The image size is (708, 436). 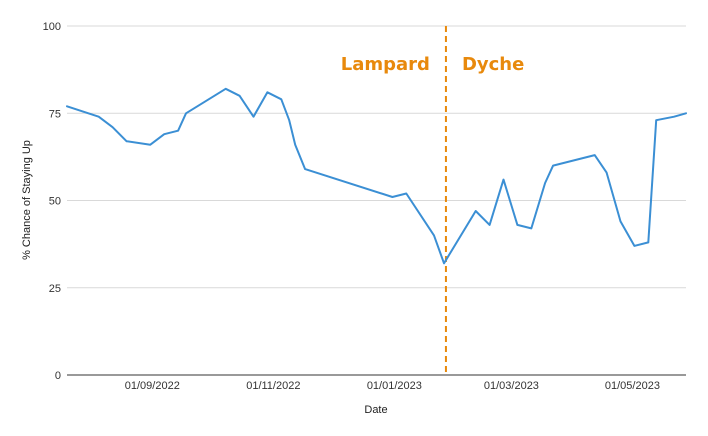 What do you see at coordinates (58, 376) in the screenshot?
I see `y-tick-label: 0` at bounding box center [58, 376].